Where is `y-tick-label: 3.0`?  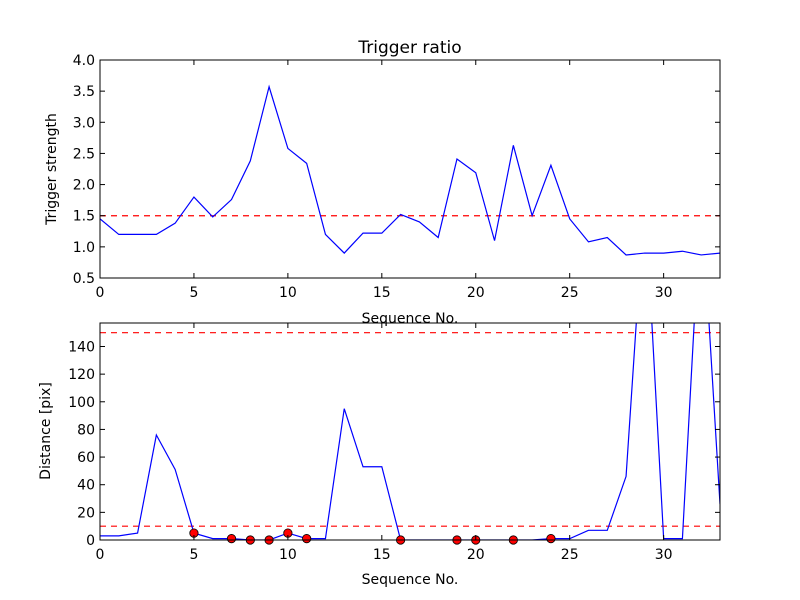 y-tick-label: 3.0 is located at coordinates (84, 123).